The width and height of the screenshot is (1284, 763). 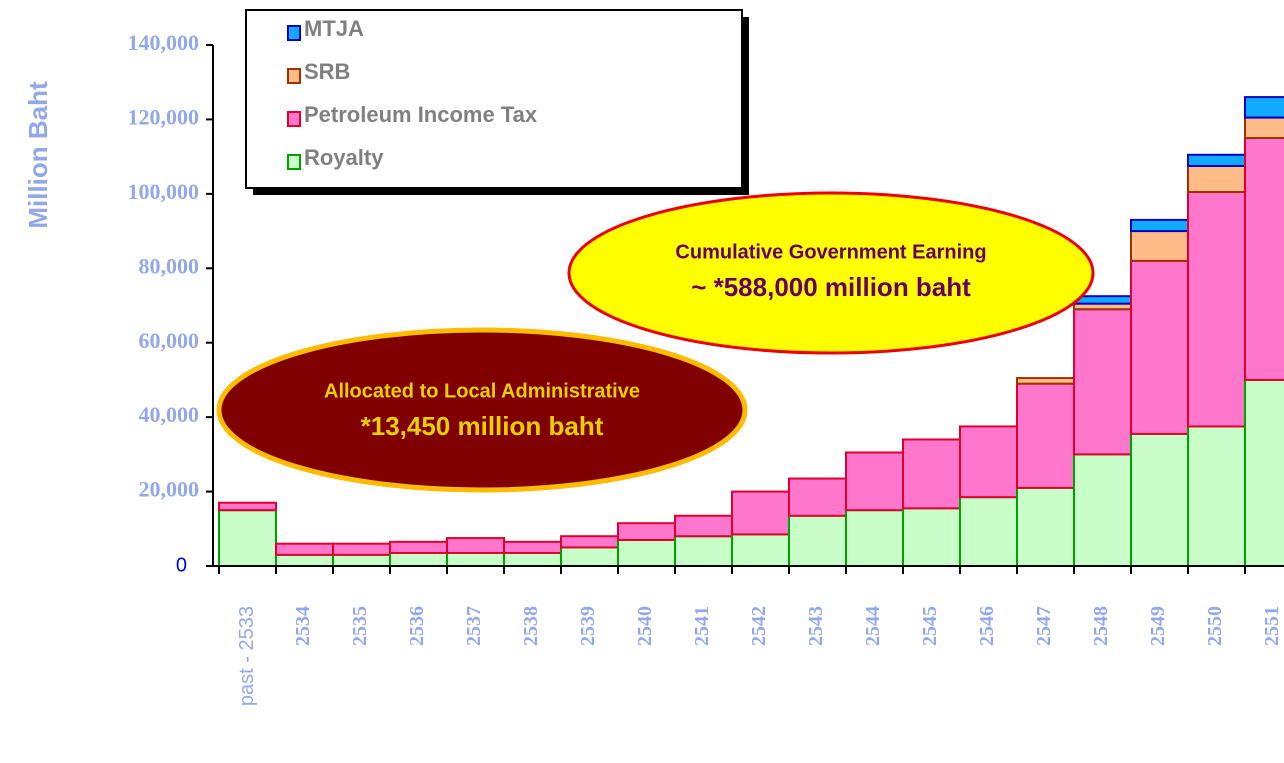 I want to click on x-tick-label: 2536, so click(x=417, y=626).